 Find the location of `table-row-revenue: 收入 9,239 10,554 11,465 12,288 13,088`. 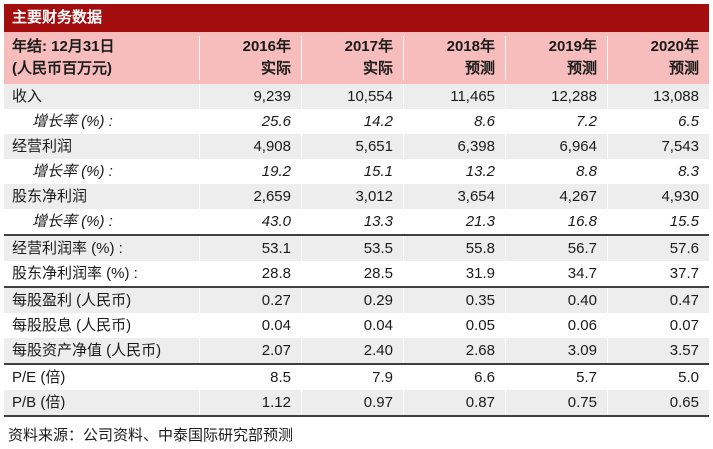

table-row-revenue: 收入 9,239 10,554 11,465 12,288 13,088 is located at coordinates (356, 96).